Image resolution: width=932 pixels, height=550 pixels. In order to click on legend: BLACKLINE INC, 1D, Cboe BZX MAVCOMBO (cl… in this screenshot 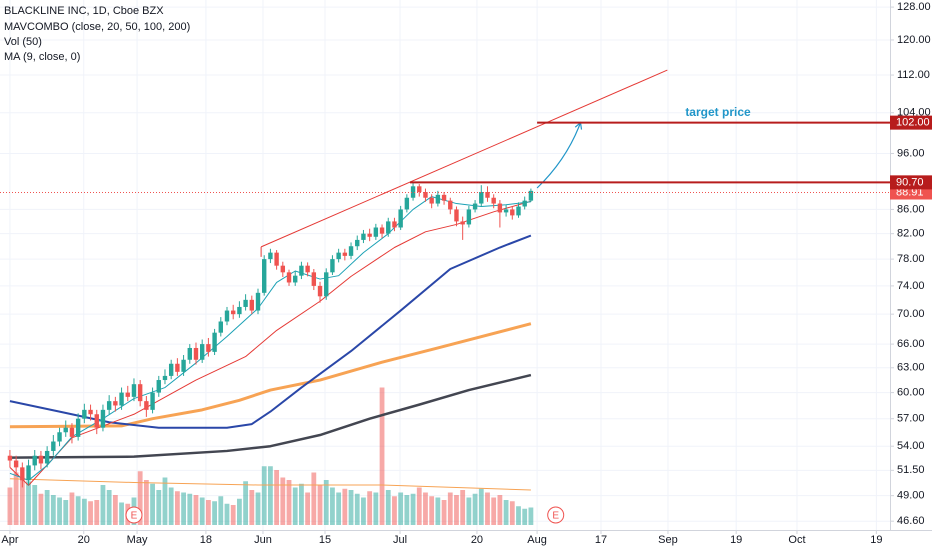, I will do `click(97, 34)`.